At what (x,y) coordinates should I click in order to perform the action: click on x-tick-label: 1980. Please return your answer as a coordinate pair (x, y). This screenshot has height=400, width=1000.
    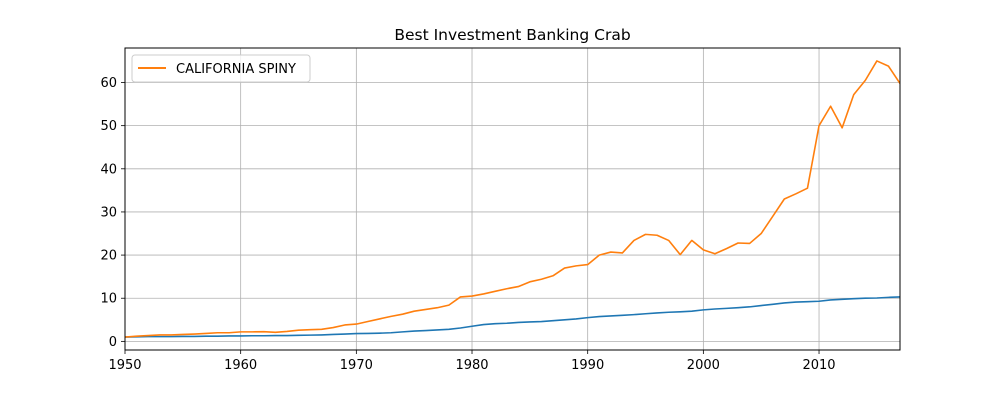
    Looking at the image, I should click on (471, 365).